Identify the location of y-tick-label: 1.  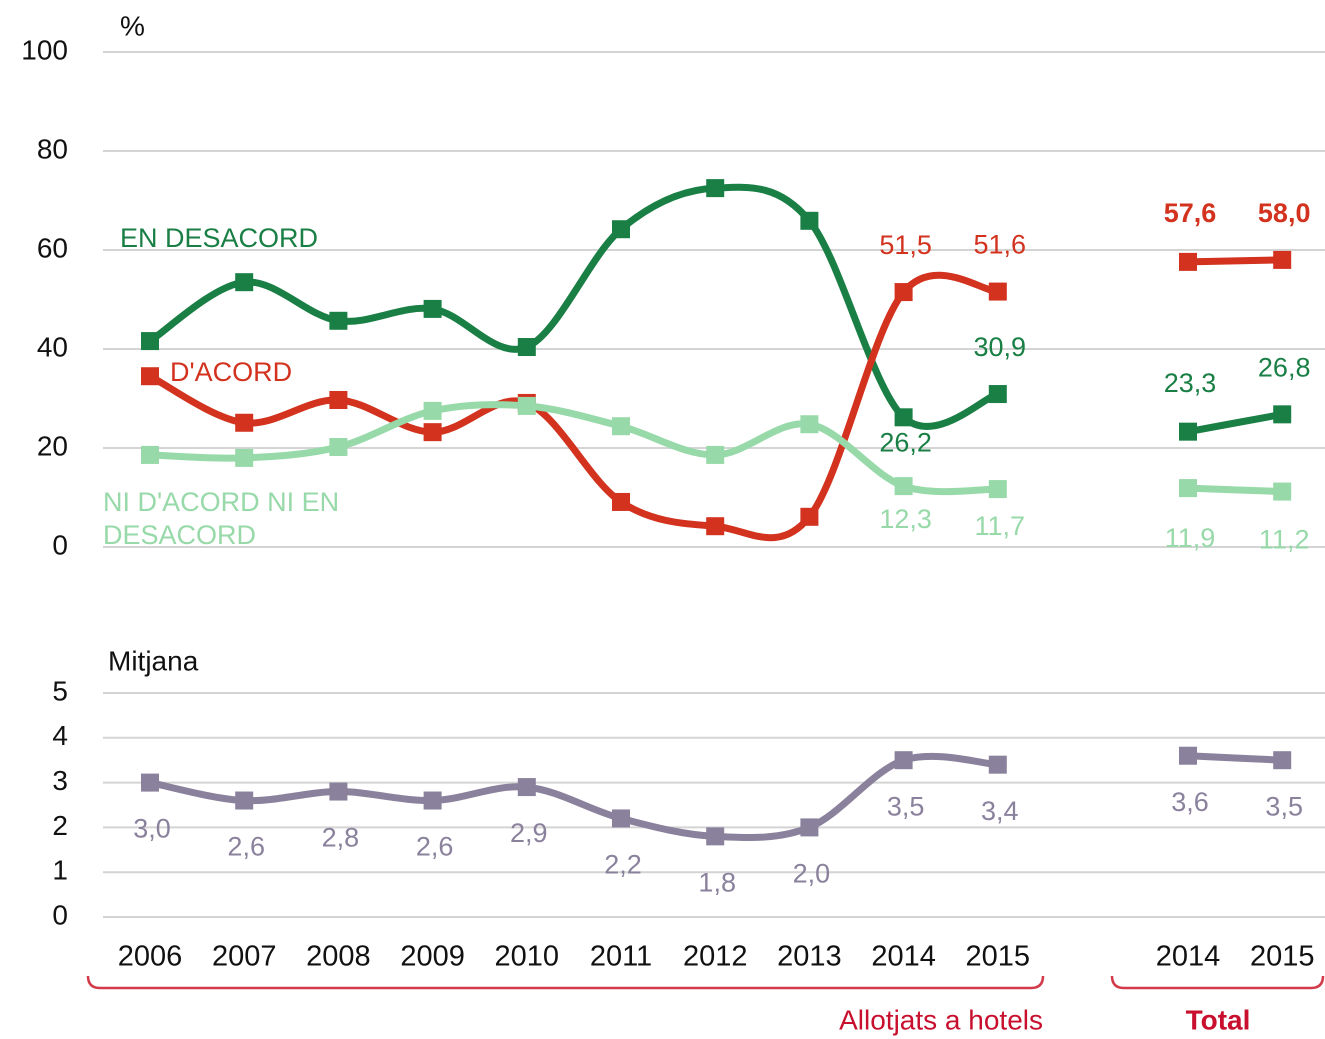
(60, 870).